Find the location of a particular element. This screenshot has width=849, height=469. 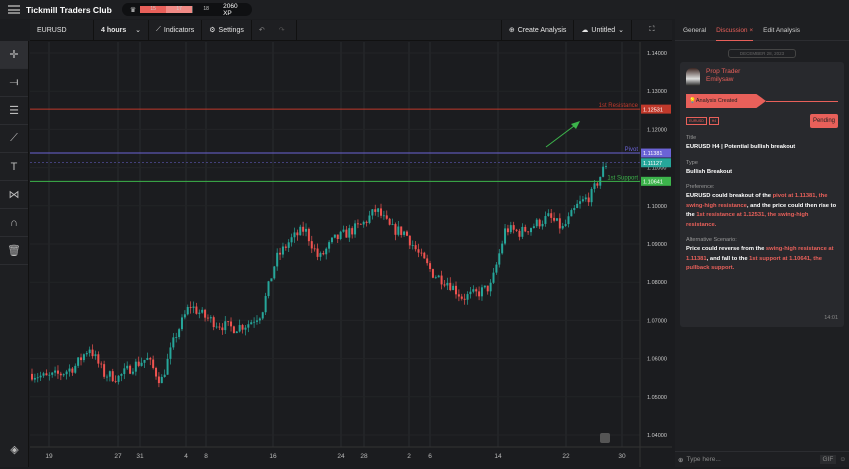

menu-icon is located at coordinates (14, 9).